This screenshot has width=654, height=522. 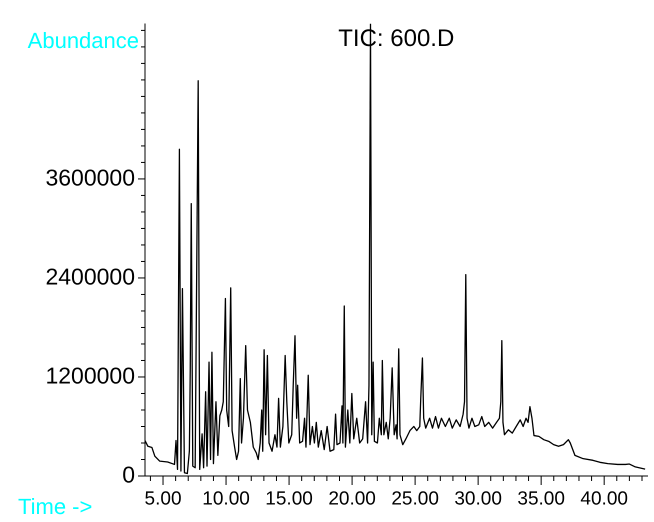 What do you see at coordinates (226, 499) in the screenshot?
I see `x-tick-label: 10.00` at bounding box center [226, 499].